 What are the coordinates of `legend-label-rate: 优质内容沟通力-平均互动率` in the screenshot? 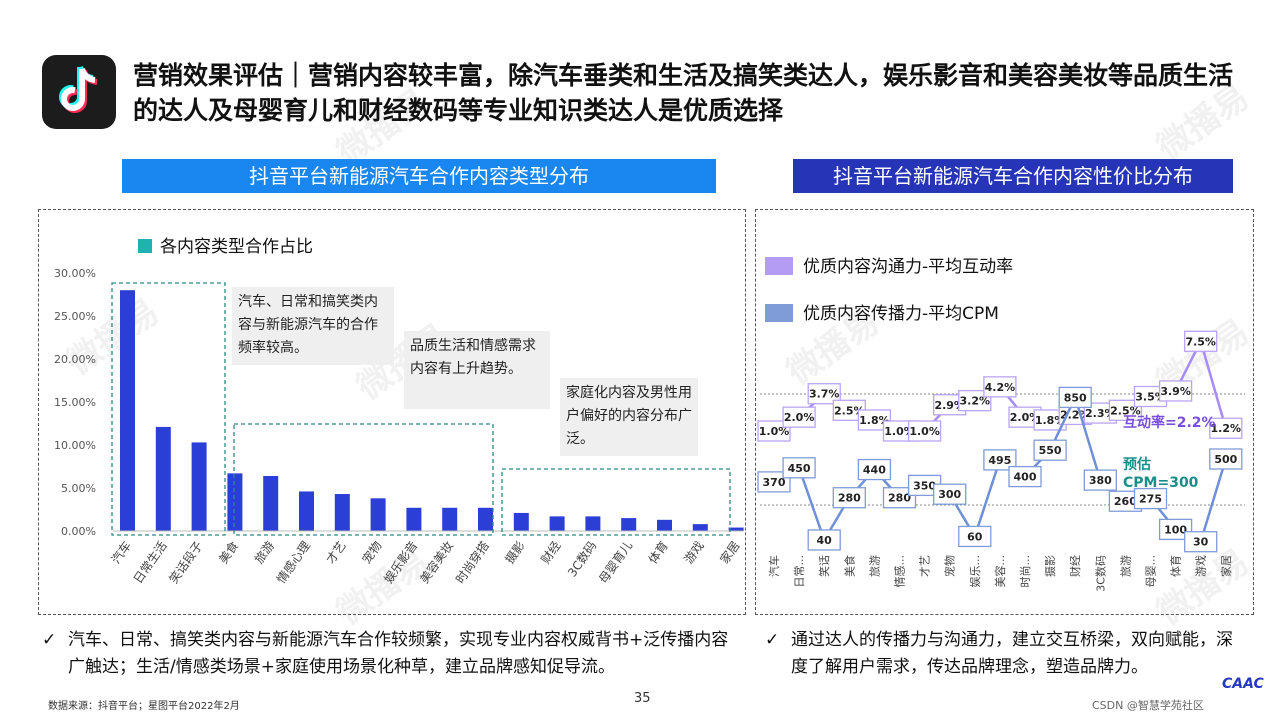 It's located at (908, 267).